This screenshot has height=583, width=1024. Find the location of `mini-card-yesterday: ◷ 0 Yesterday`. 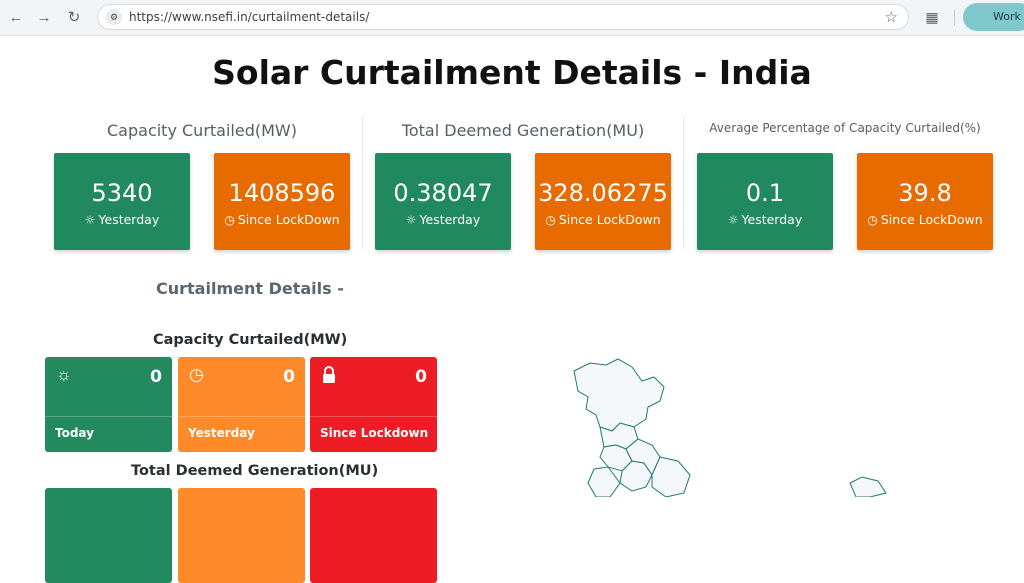

mini-card-yesterday: ◷ 0 Yesterday is located at coordinates (241, 404).